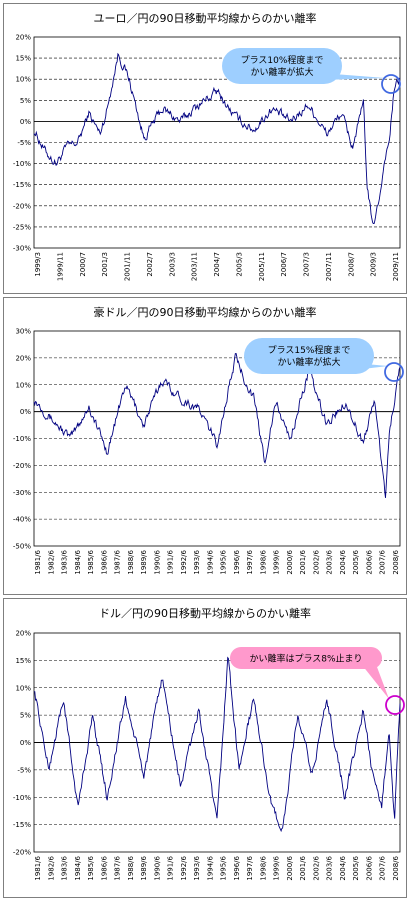  I want to click on y-tick-label: 5%, so click(25, 101).